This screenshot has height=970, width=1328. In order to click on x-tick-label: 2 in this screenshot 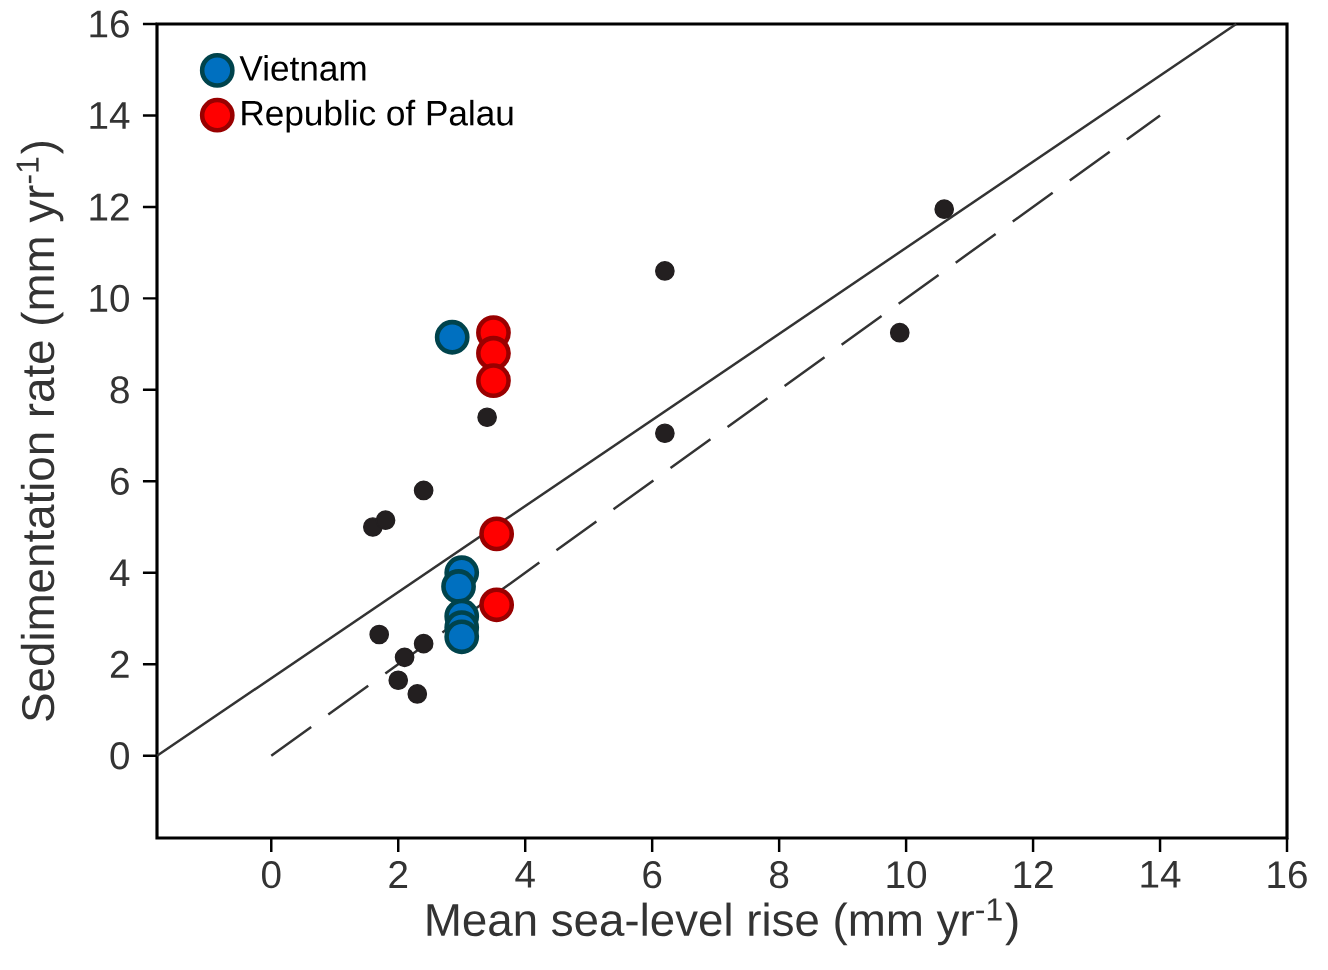, I will do `click(398, 874)`.